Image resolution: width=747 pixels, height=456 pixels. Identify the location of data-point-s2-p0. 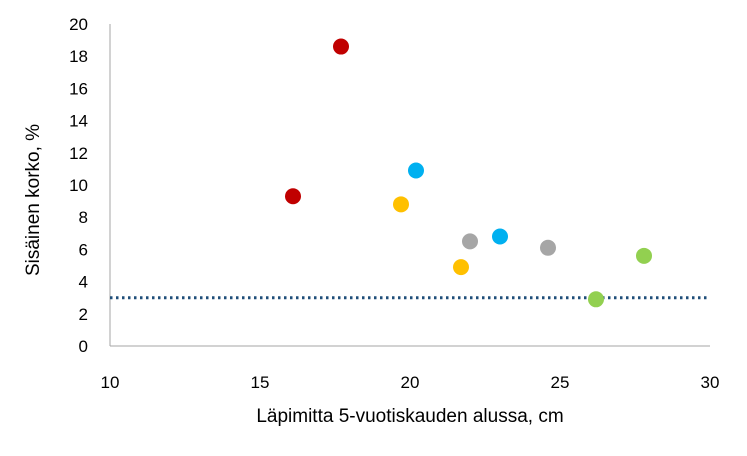
(401, 204).